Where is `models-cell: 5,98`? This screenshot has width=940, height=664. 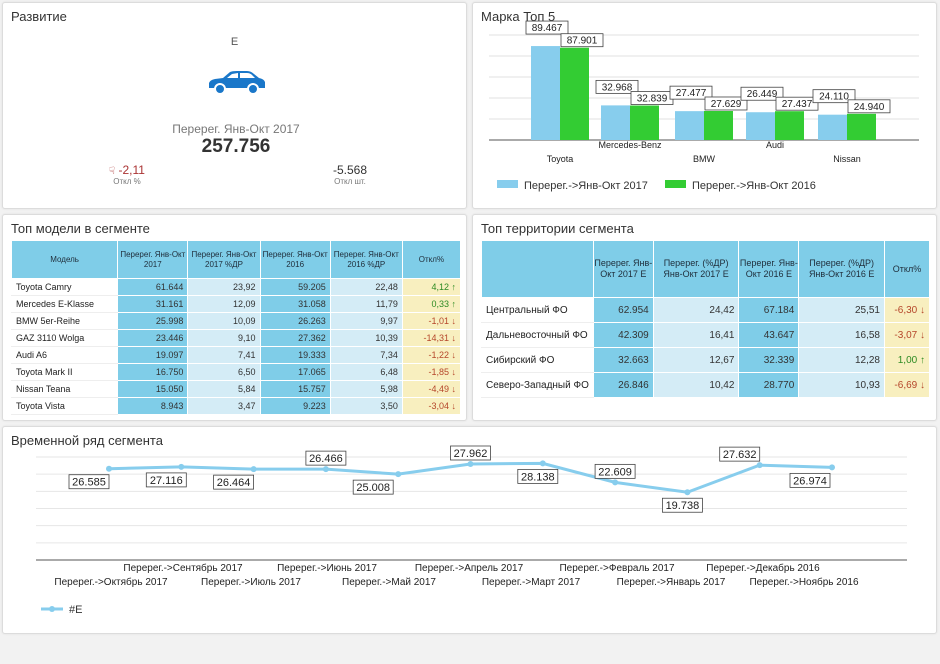
models-cell: 5,98 is located at coordinates (366, 389).